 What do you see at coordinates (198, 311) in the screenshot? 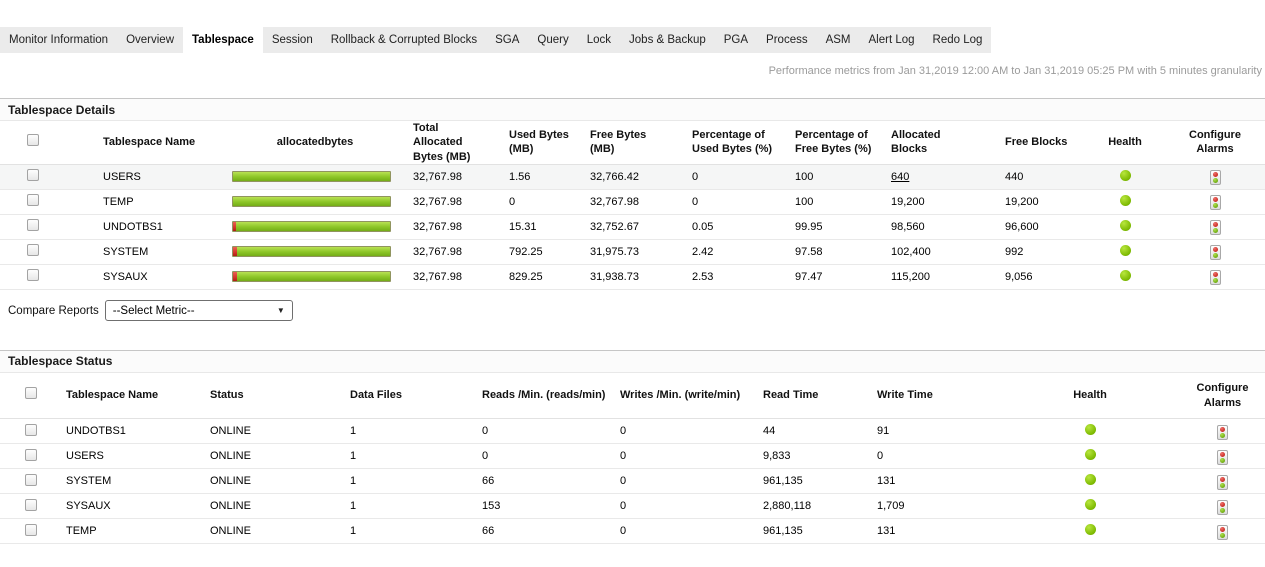
I see `metric-select: --Select Metric-- ▼` at bounding box center [198, 311].